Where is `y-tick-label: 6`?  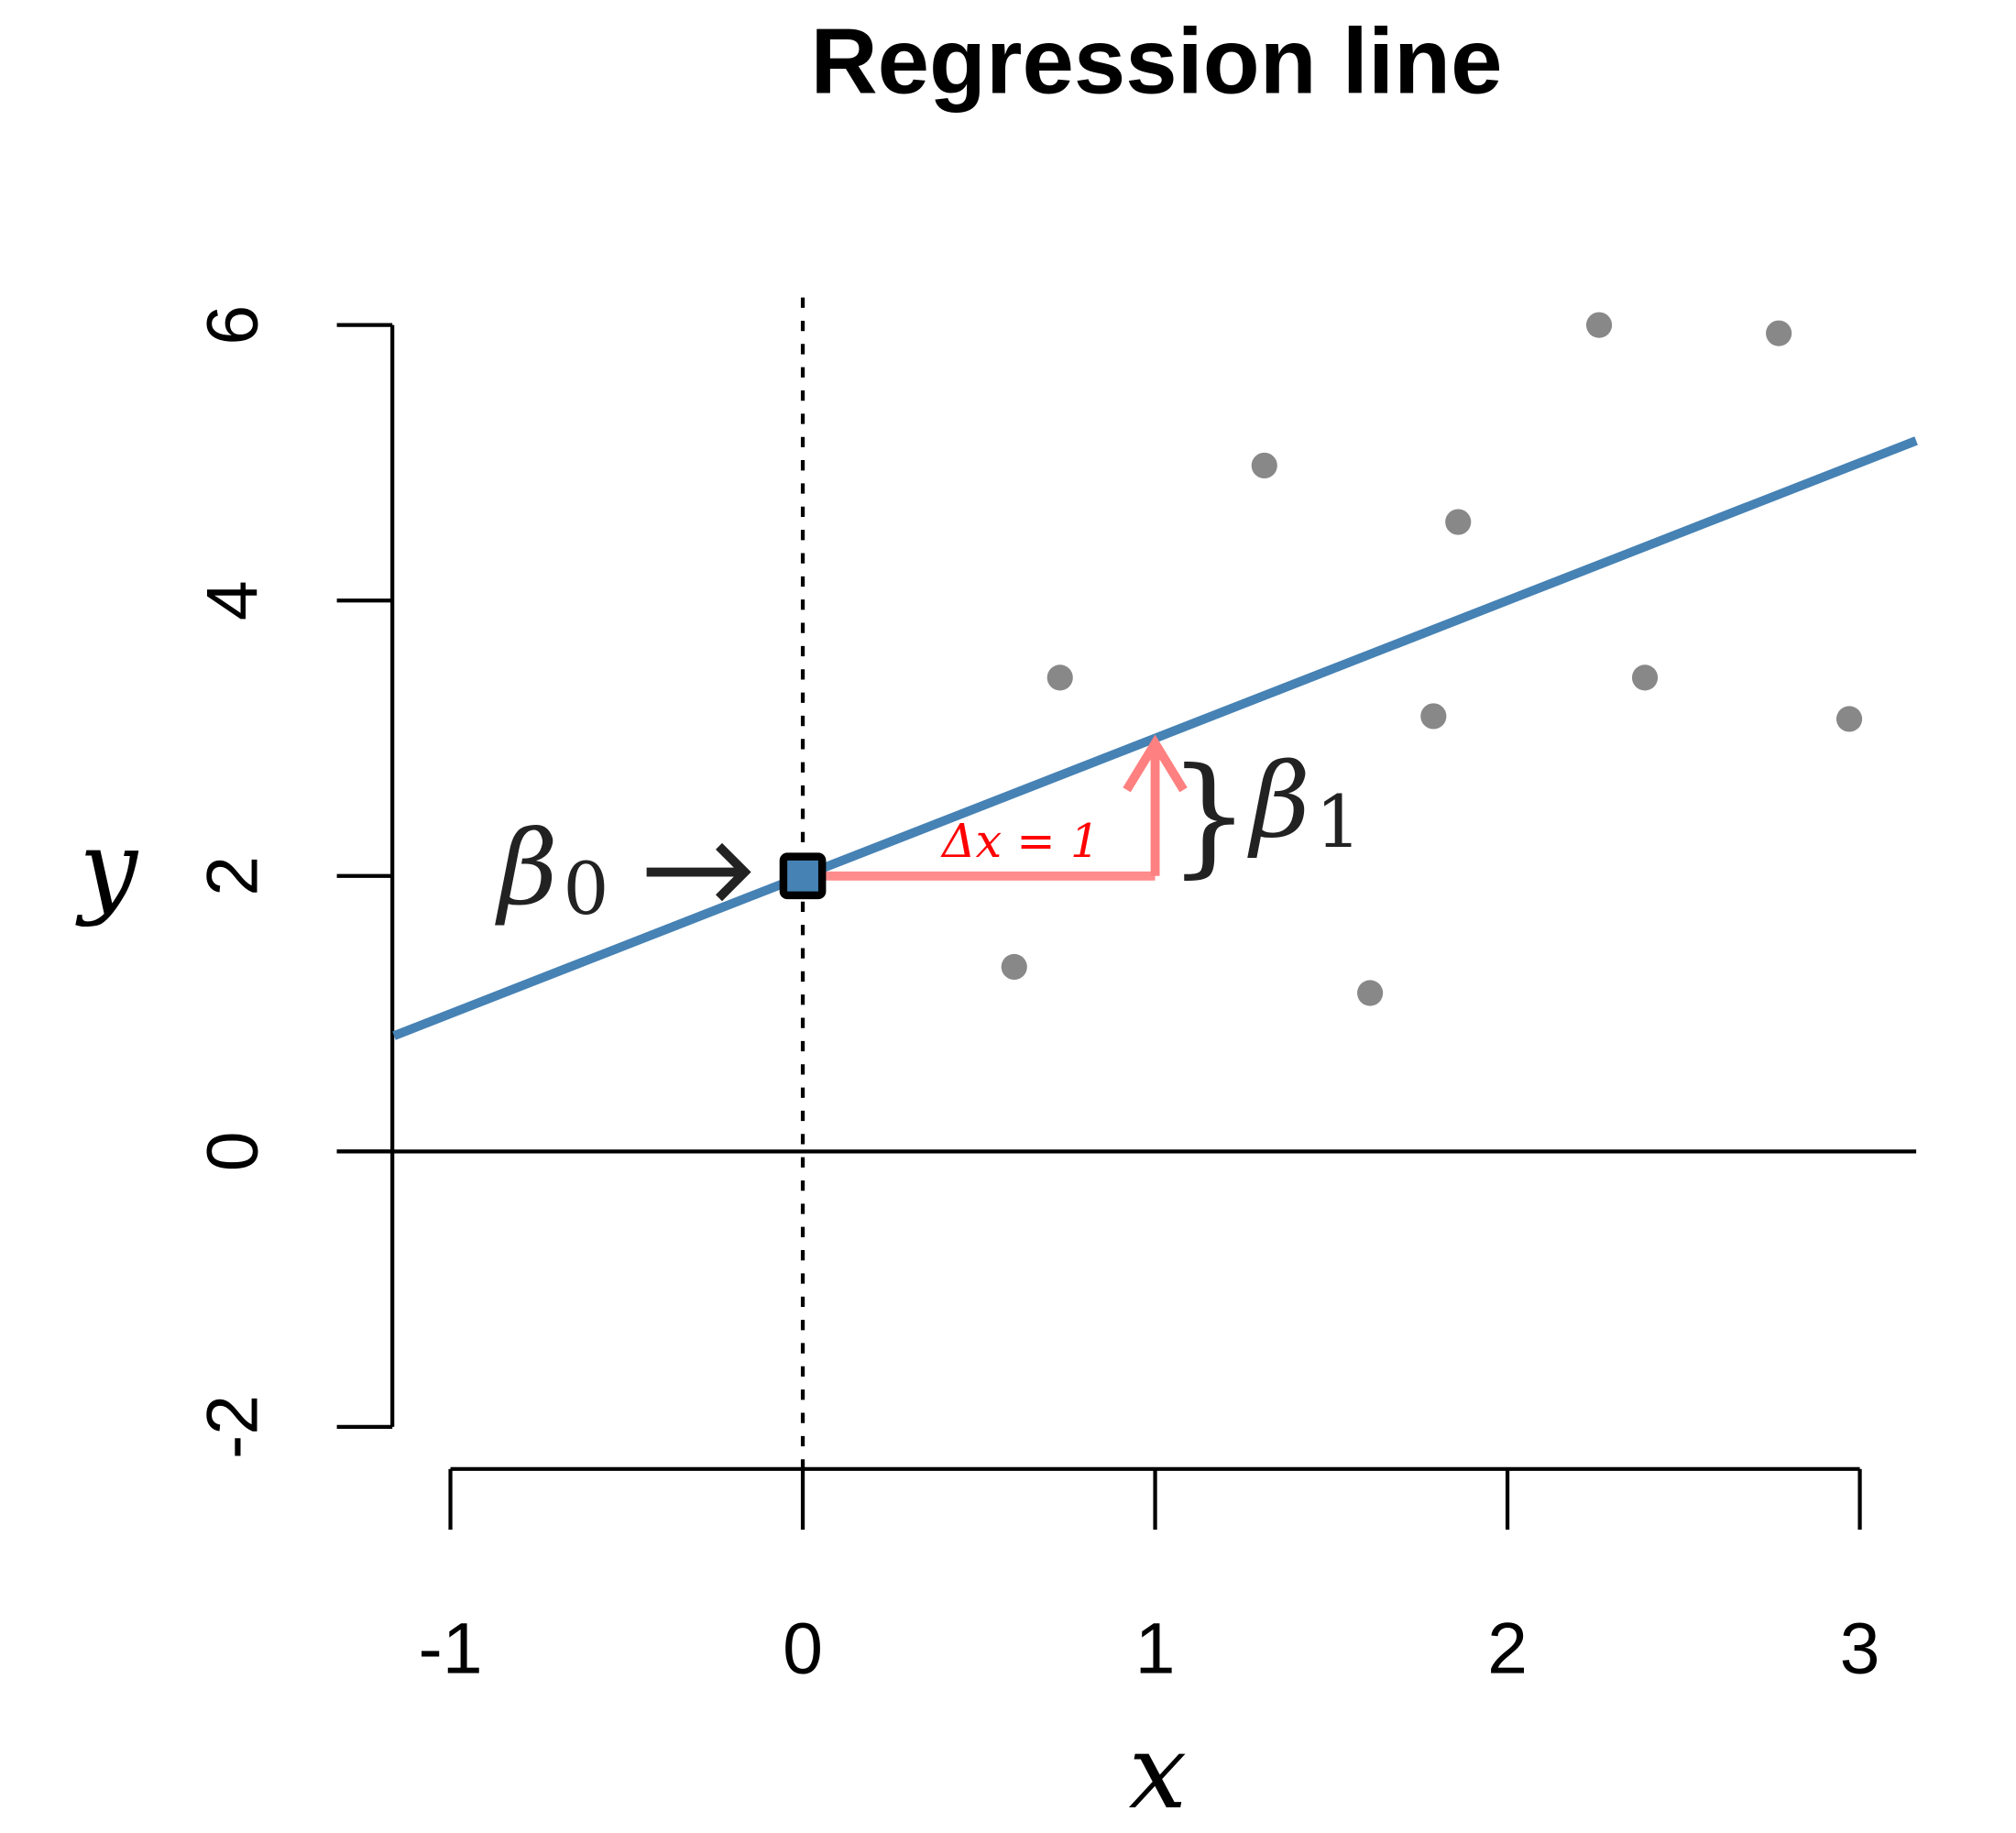 y-tick-label: 6 is located at coordinates (232, 325).